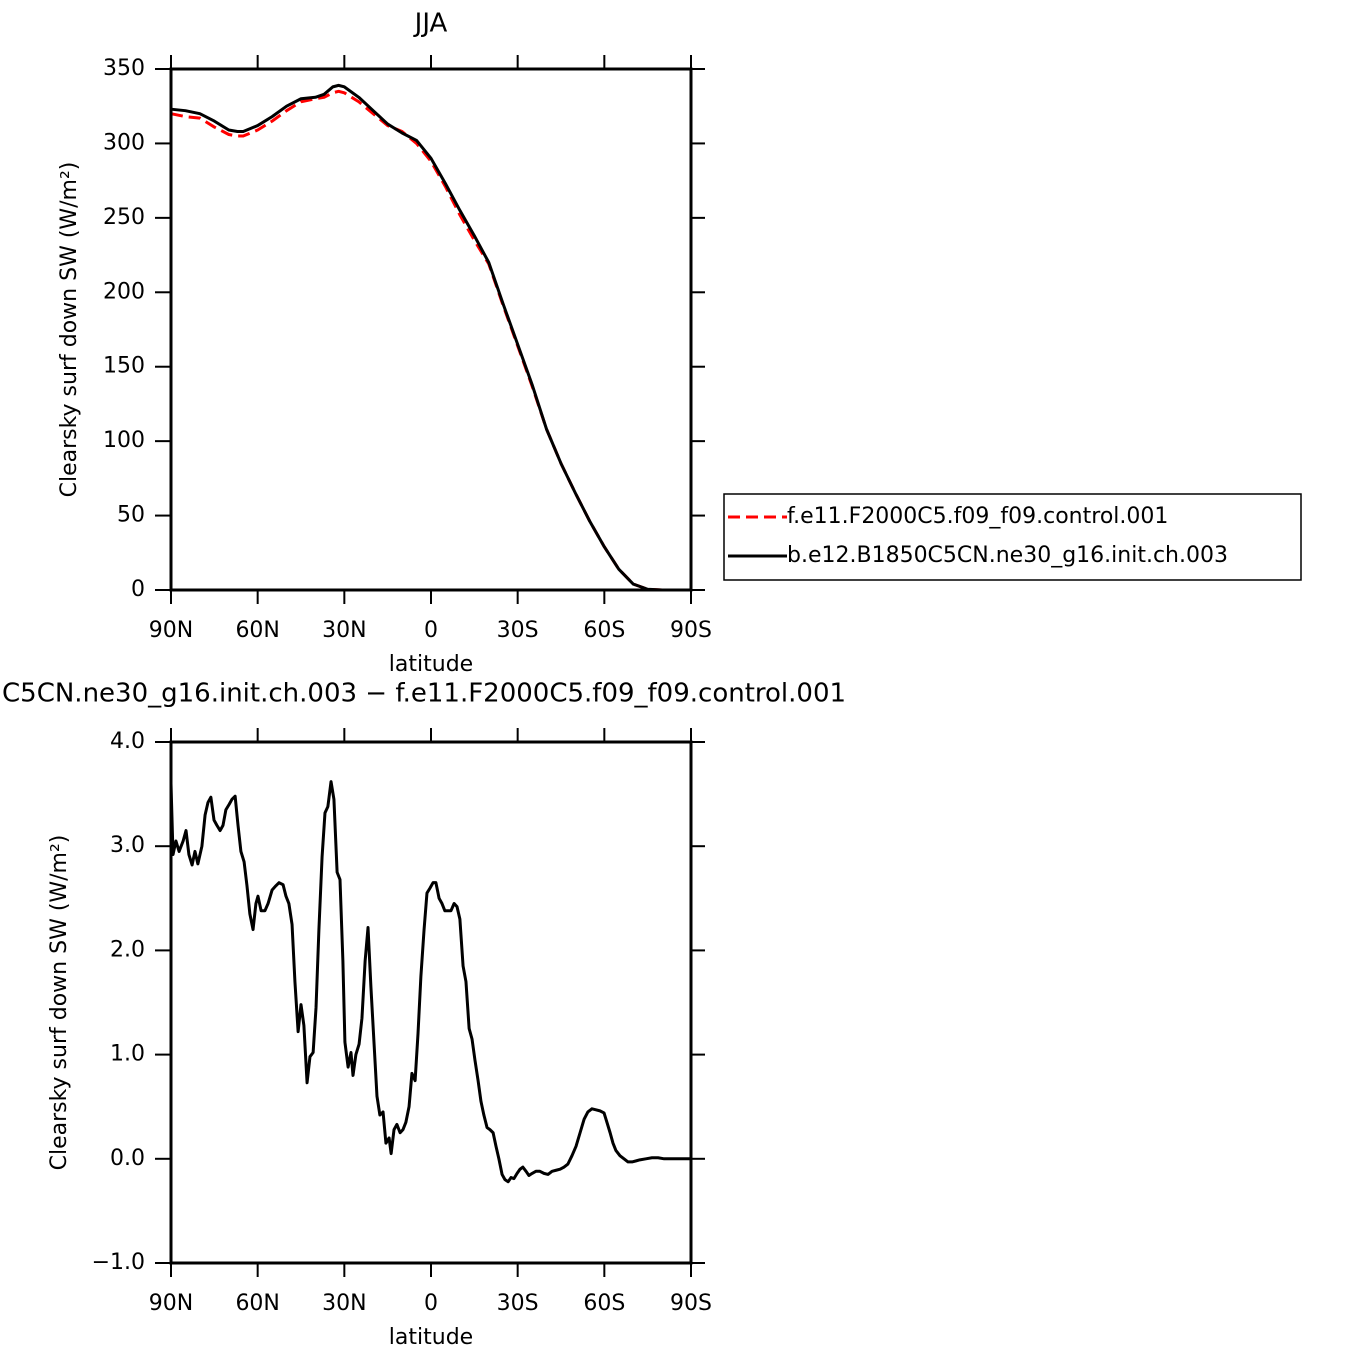 The image size is (1358, 1358). What do you see at coordinates (124, 217) in the screenshot?
I see `y-tick-label: 250` at bounding box center [124, 217].